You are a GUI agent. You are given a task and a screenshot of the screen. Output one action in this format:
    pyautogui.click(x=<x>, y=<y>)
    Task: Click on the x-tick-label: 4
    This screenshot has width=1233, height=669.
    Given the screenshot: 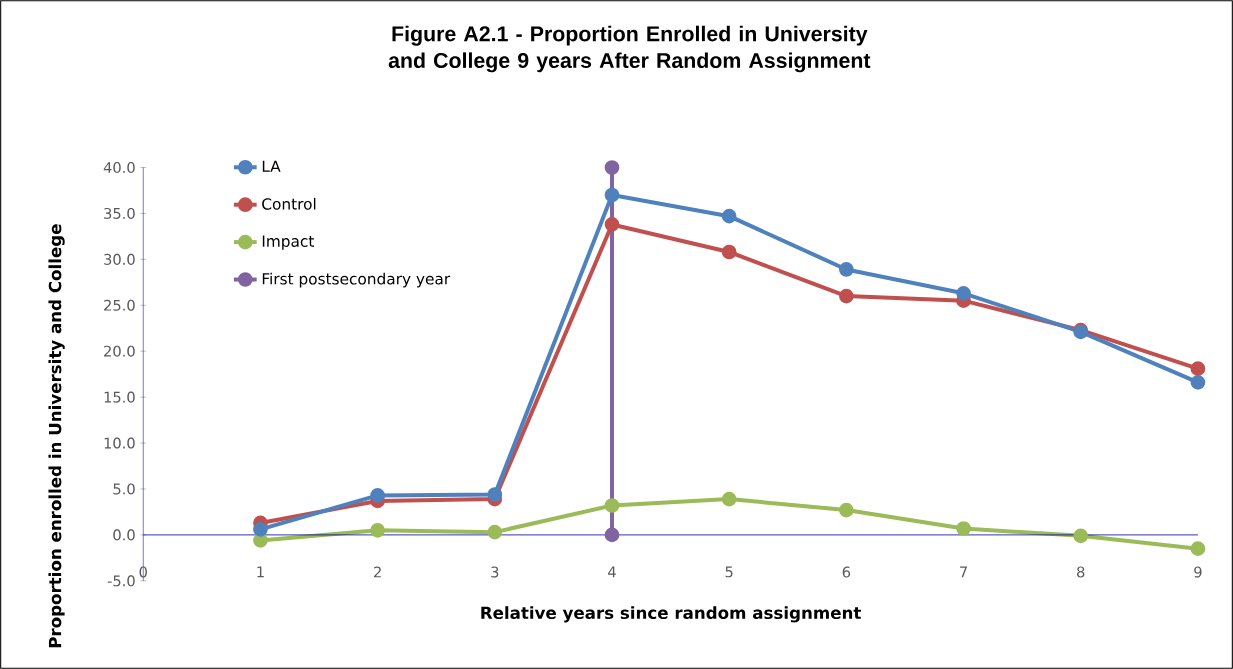 What is the action you would take?
    pyautogui.click(x=612, y=572)
    